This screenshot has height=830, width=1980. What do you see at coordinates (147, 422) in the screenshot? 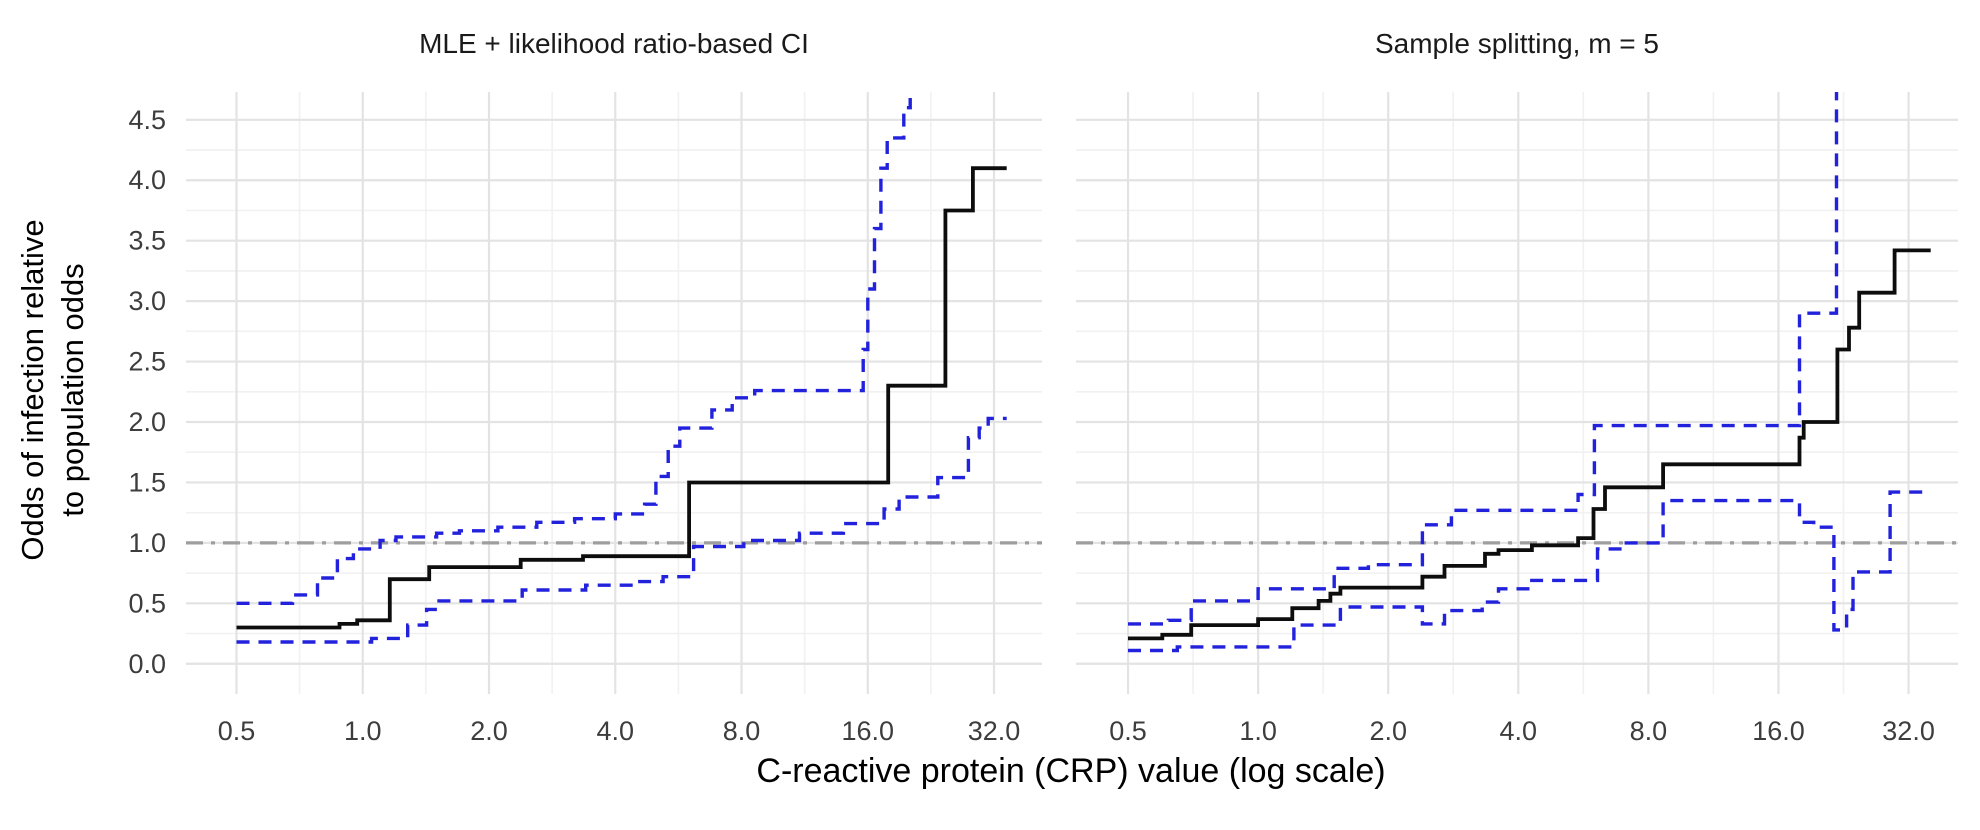
I see `y-tick-label: 2.0` at bounding box center [147, 422].